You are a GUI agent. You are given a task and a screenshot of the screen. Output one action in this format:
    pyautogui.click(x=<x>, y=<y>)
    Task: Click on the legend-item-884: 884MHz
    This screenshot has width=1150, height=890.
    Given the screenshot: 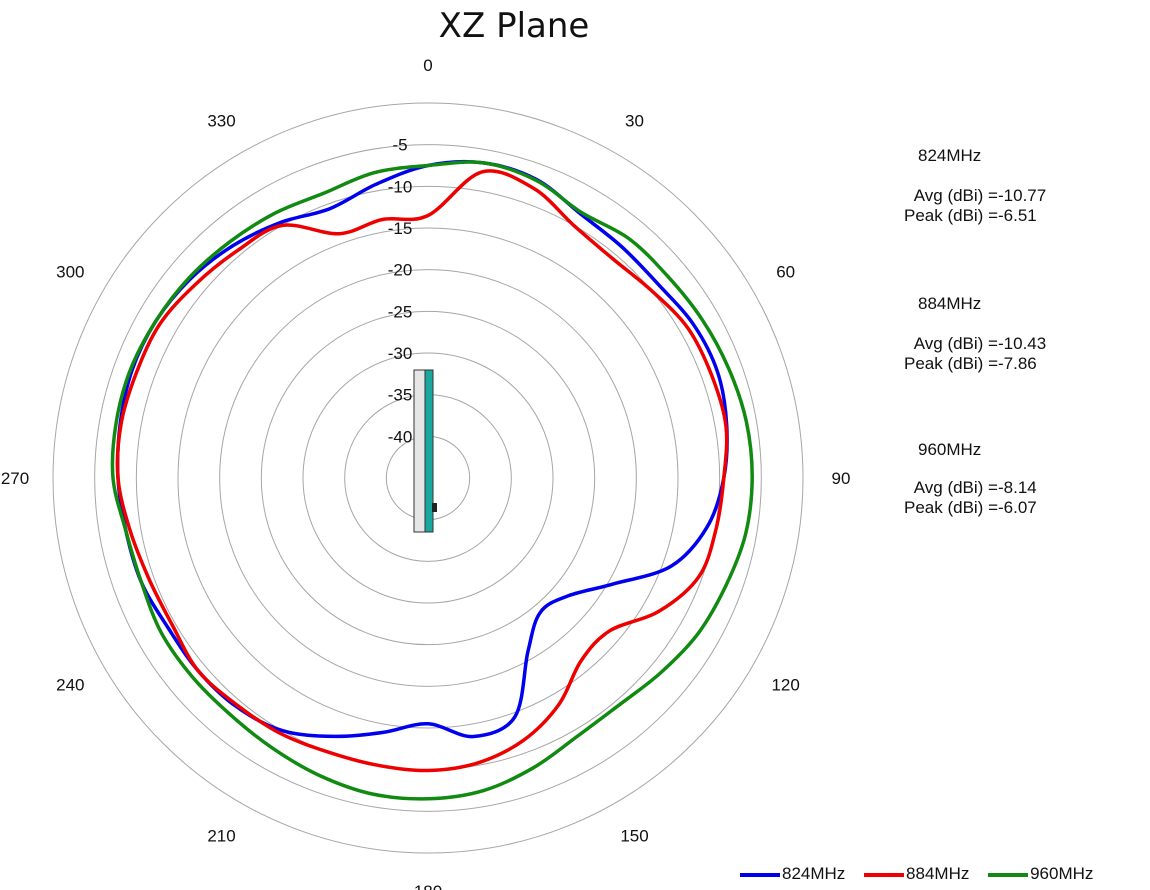 What is the action you would take?
    pyautogui.click(x=916, y=874)
    